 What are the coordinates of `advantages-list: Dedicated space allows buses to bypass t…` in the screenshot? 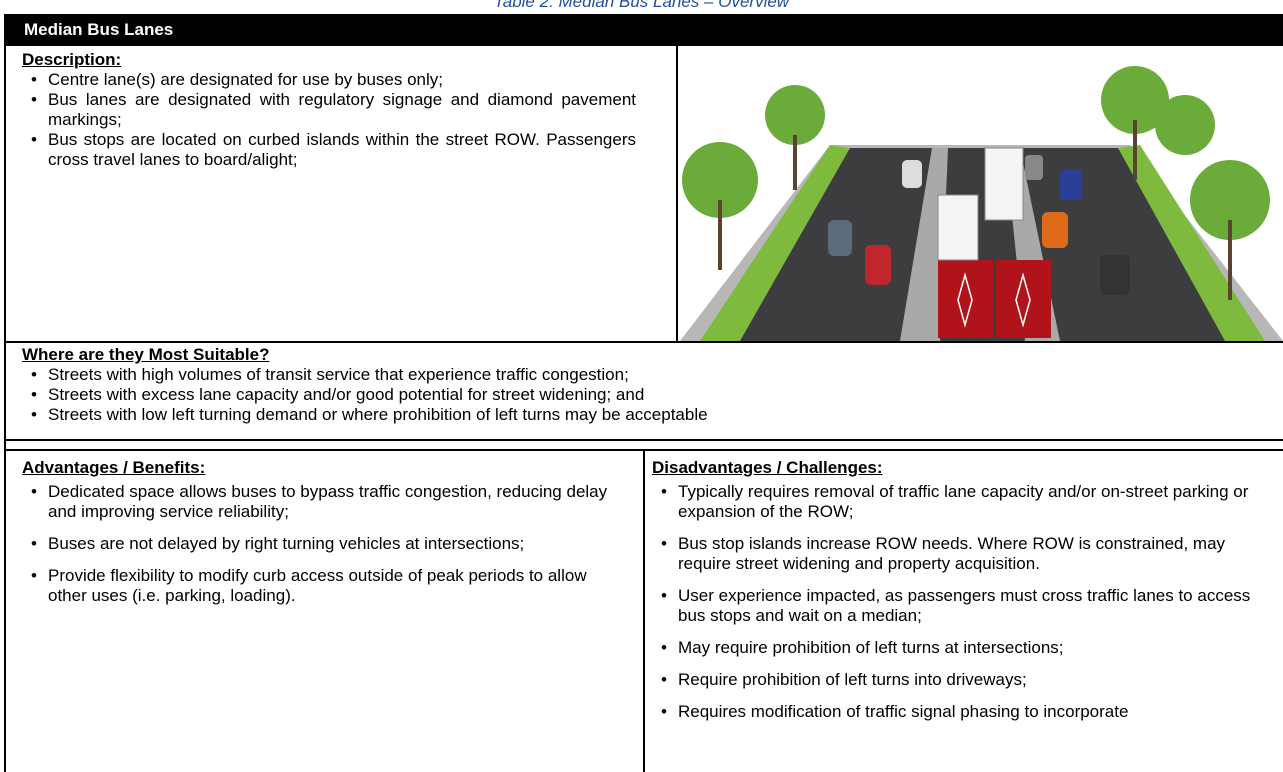 It's located at (326, 550).